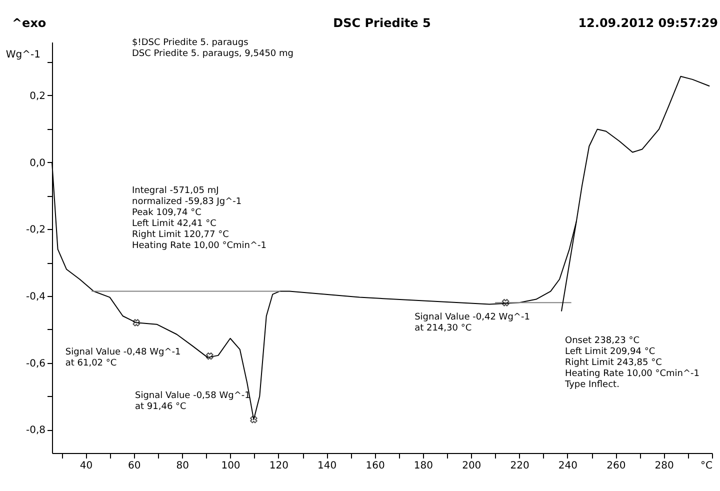 The width and height of the screenshot is (720, 491). Describe the element at coordinates (423, 466) in the screenshot. I see `x-tick-label: 180` at that location.